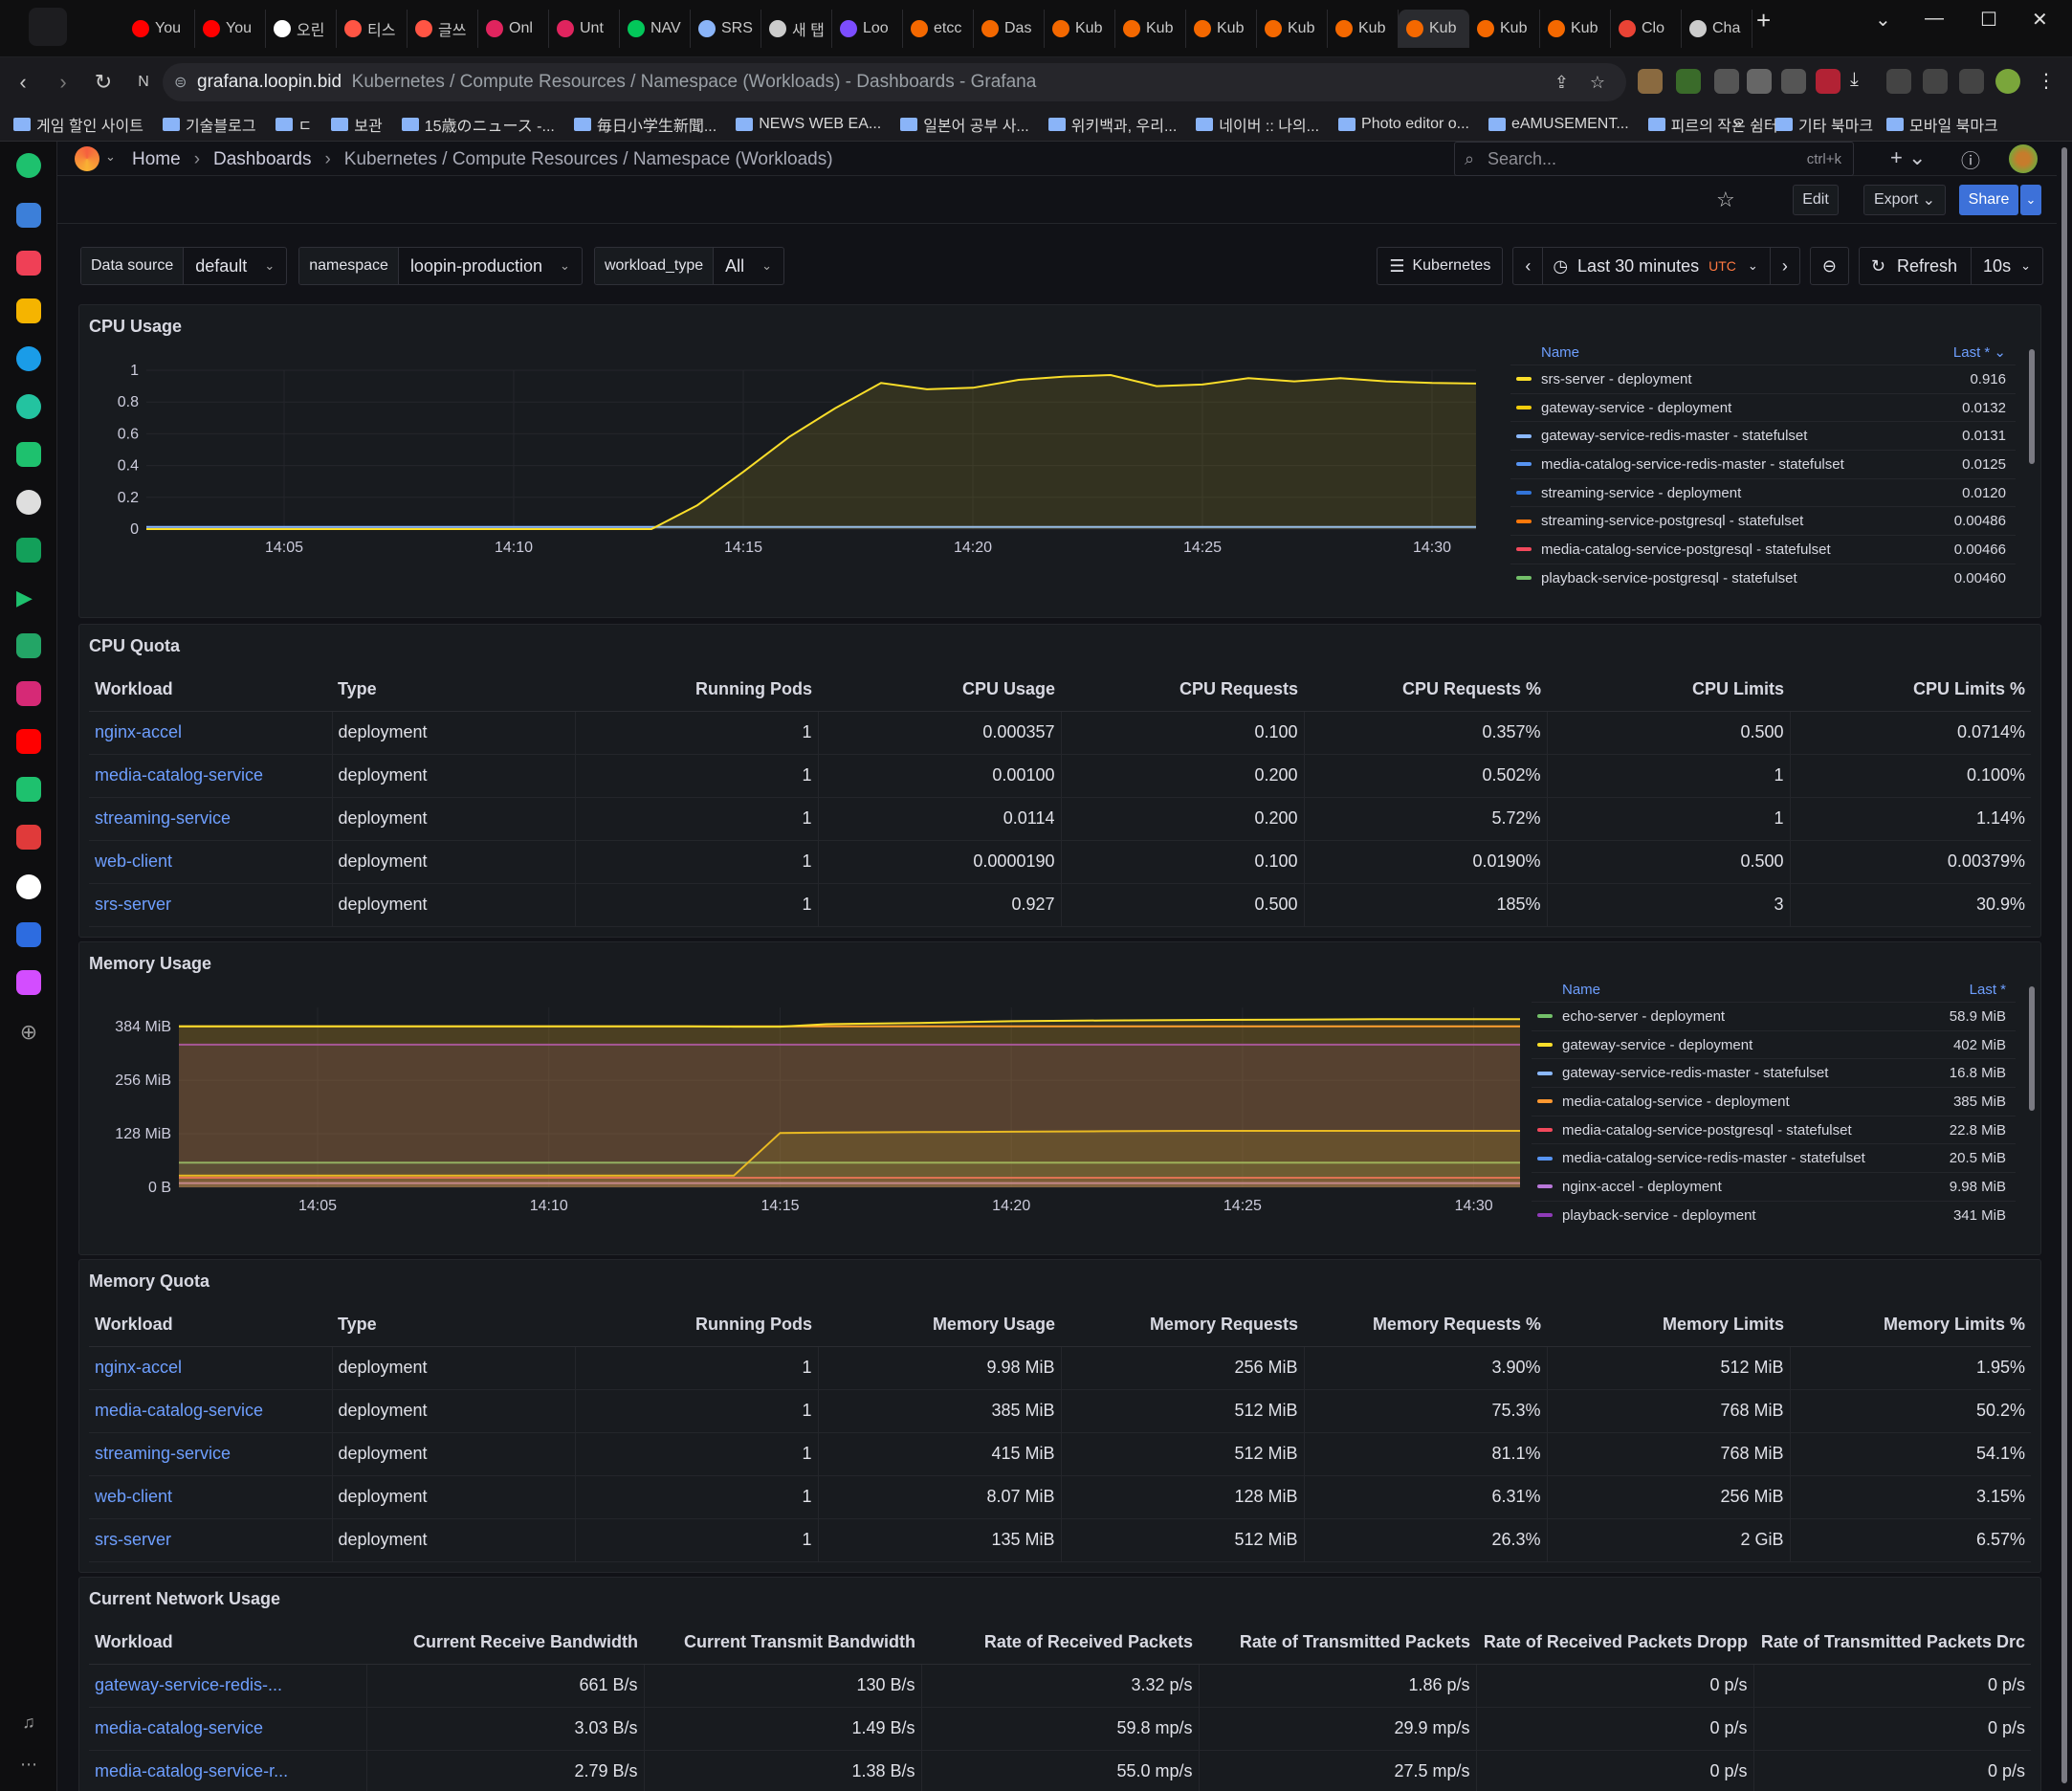 The width and height of the screenshot is (2072, 1791). Describe the element at coordinates (110, 157) in the screenshot. I see `menu-chevron-icon: ⌄` at that location.